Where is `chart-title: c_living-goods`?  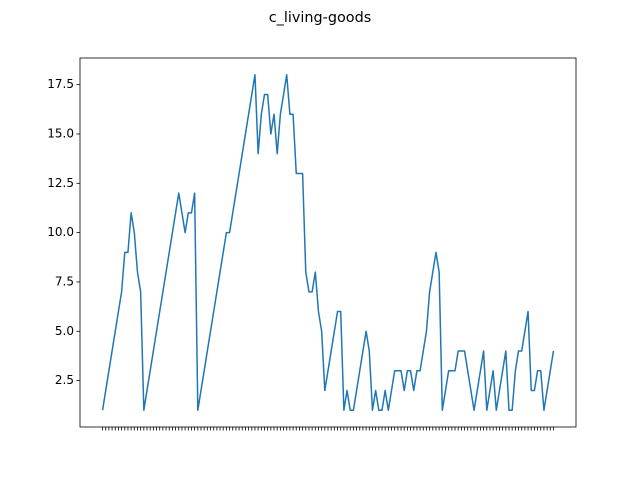
chart-title: c_living-goods is located at coordinates (320, 18).